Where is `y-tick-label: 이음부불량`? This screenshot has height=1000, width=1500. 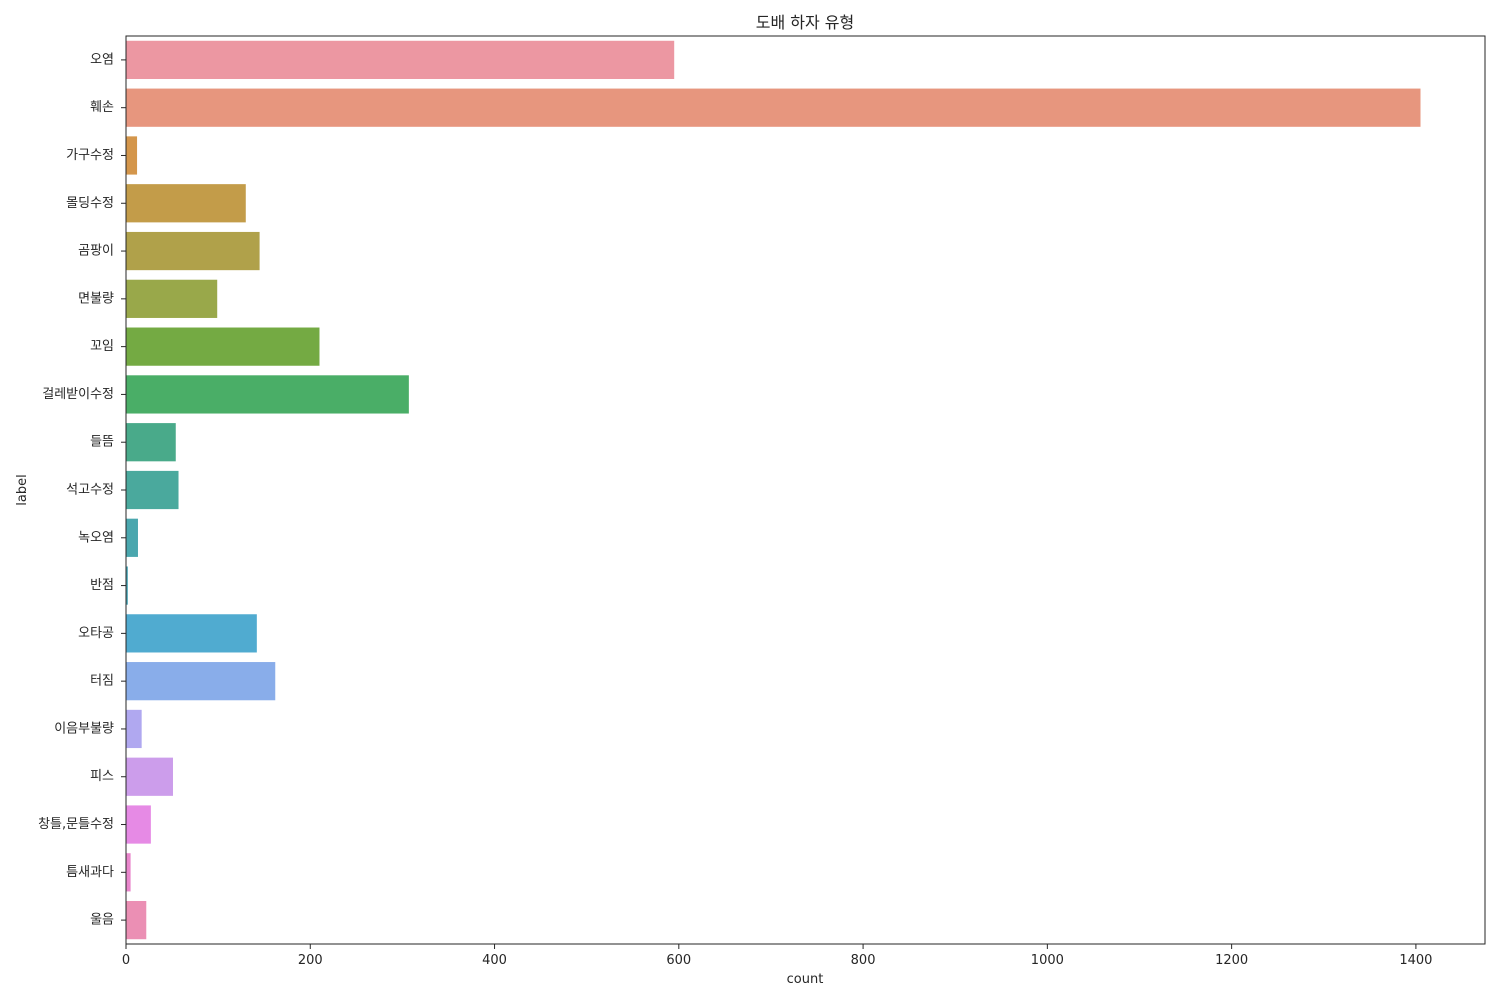
y-tick-label: 이음부불량 is located at coordinates (84, 728).